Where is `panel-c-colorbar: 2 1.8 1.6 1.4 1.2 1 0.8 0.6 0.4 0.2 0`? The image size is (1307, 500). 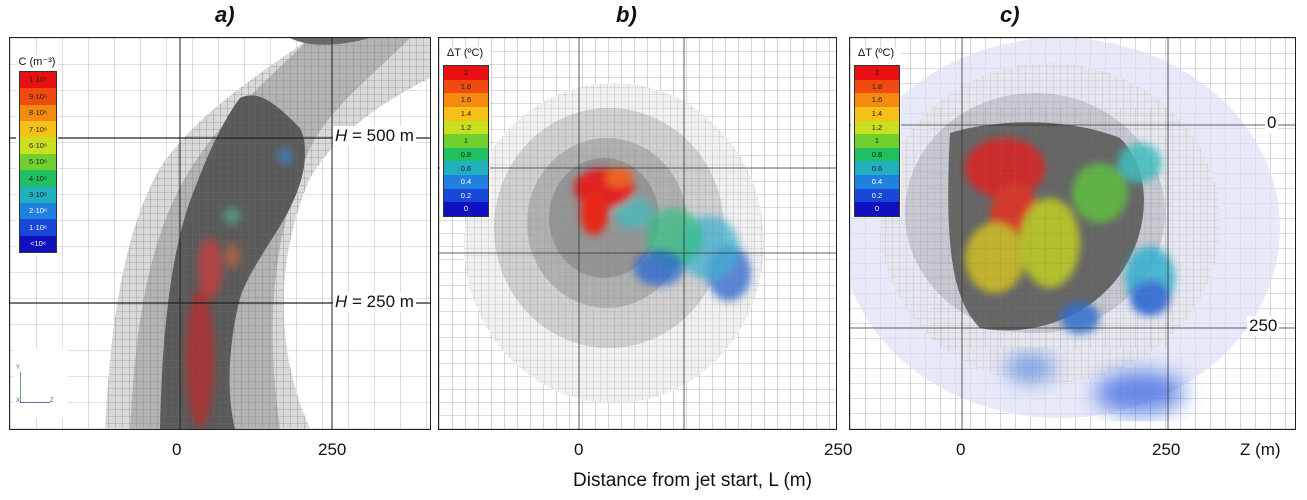 panel-c-colorbar: 2 1.8 1.6 1.4 1.2 1 0.8 0.6 0.4 0.2 0 is located at coordinates (877, 141).